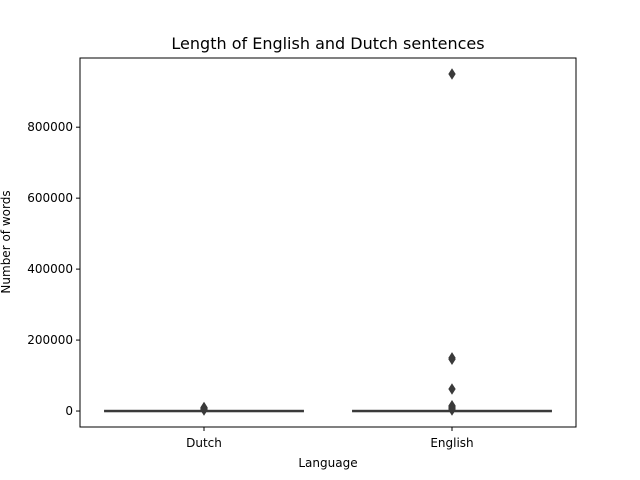  What do you see at coordinates (50, 340) in the screenshot?
I see `y-tick-label: 200000` at bounding box center [50, 340].